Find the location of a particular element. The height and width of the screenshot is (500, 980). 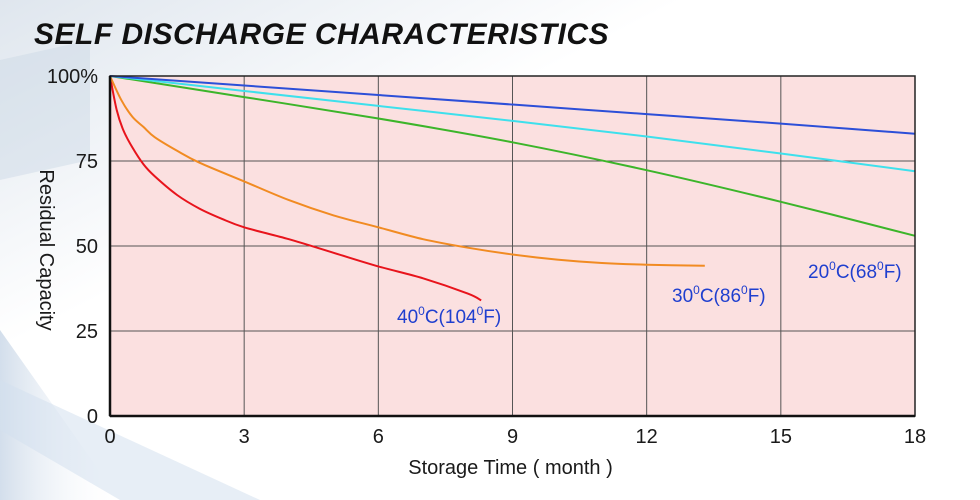

series-labels: 400C(1040F) 300C(860F) 200C(680F) is located at coordinates (649, 293).